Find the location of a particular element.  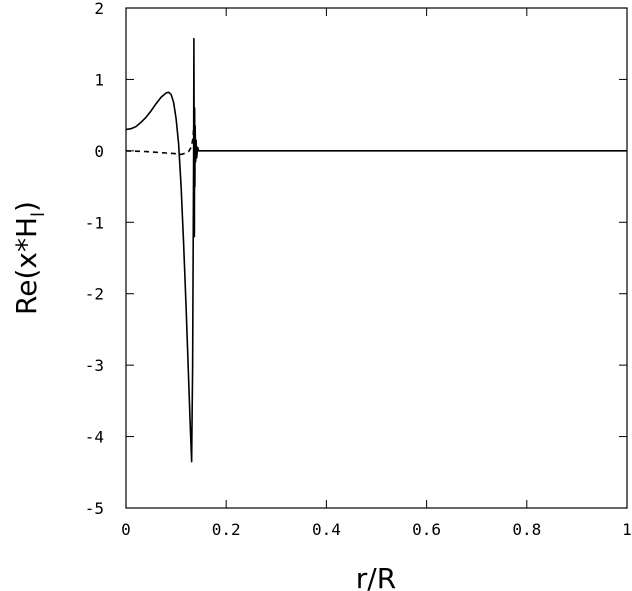

x-tick-label: 0.4 is located at coordinates (326, 529).